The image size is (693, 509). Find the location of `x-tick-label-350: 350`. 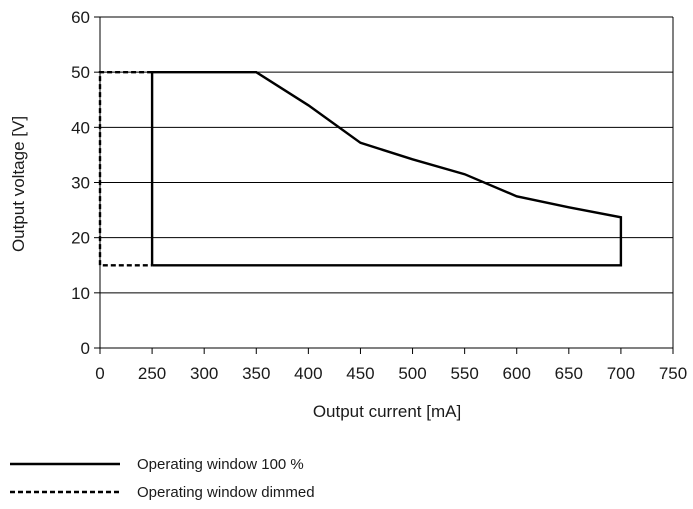

x-tick-label-350: 350 is located at coordinates (256, 373).